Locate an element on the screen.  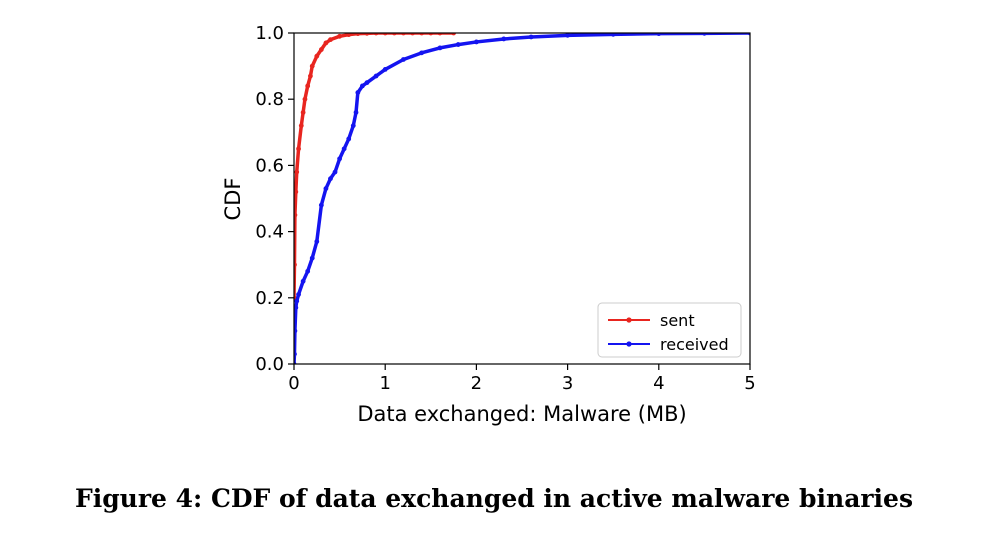
y-tick-label: 0.4 is located at coordinates (269, 232).